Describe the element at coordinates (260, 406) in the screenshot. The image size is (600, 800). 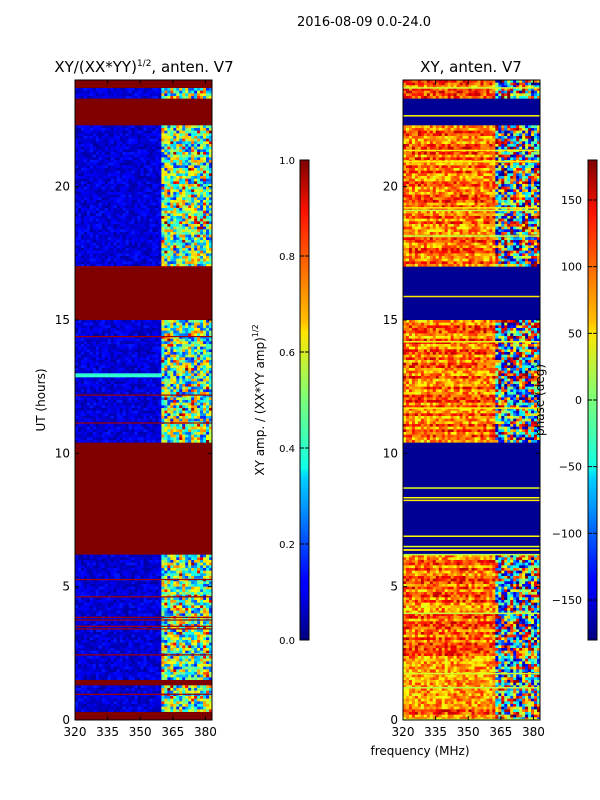
I see `amp-cb-label-main: XY amp. / (XX*YY amp)` at that location.